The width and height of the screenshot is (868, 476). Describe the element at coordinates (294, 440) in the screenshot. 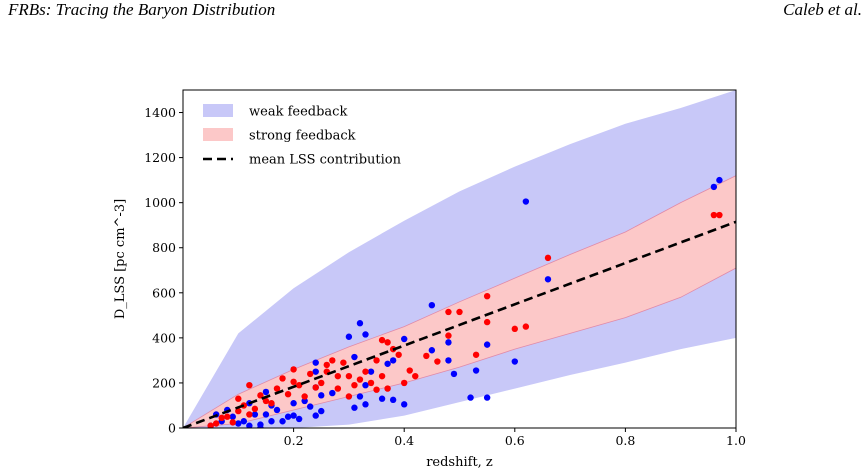

I see `x-tick-label: 0.2` at that location.